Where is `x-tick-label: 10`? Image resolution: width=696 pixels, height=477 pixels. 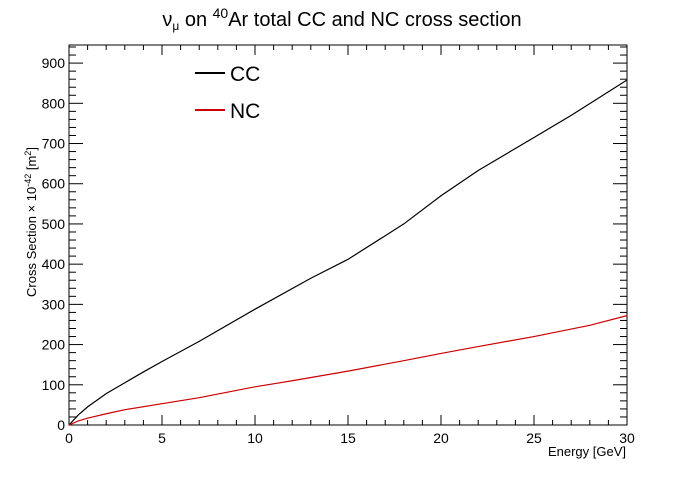
x-tick-label: 10 is located at coordinates (255, 438).